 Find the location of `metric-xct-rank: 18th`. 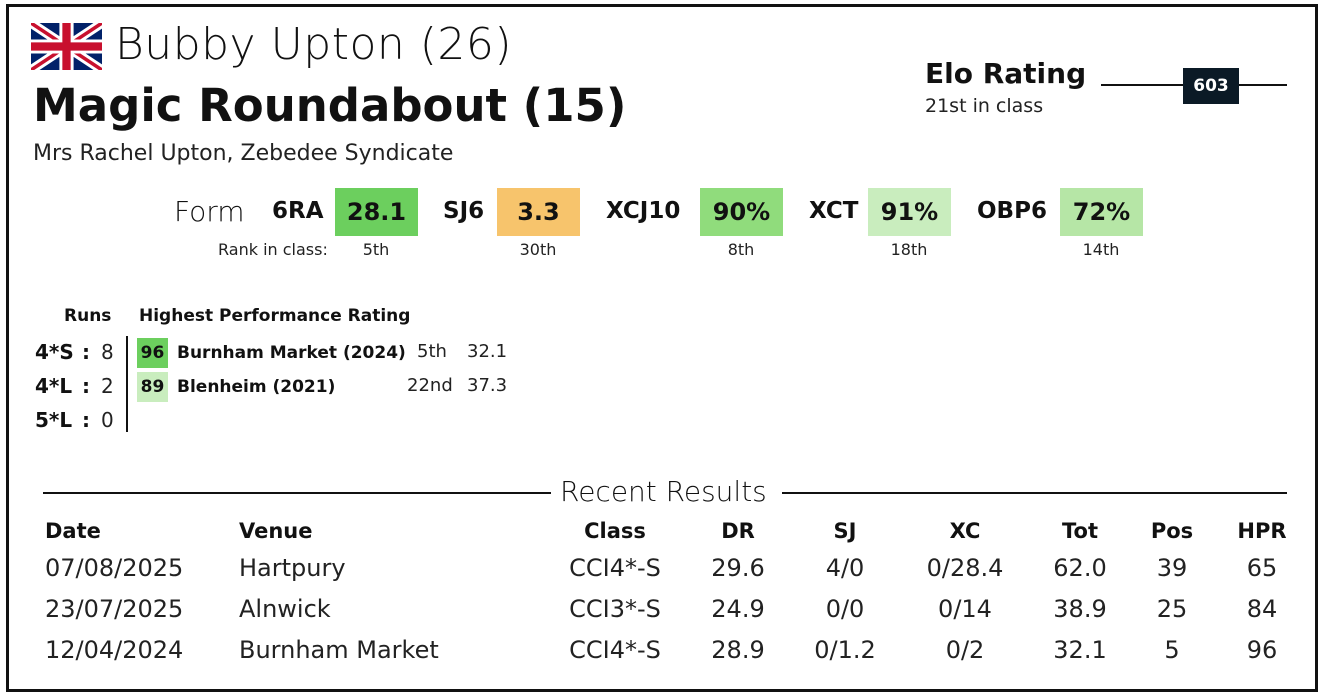

metric-xct-rank: 18th is located at coordinates (909, 249).